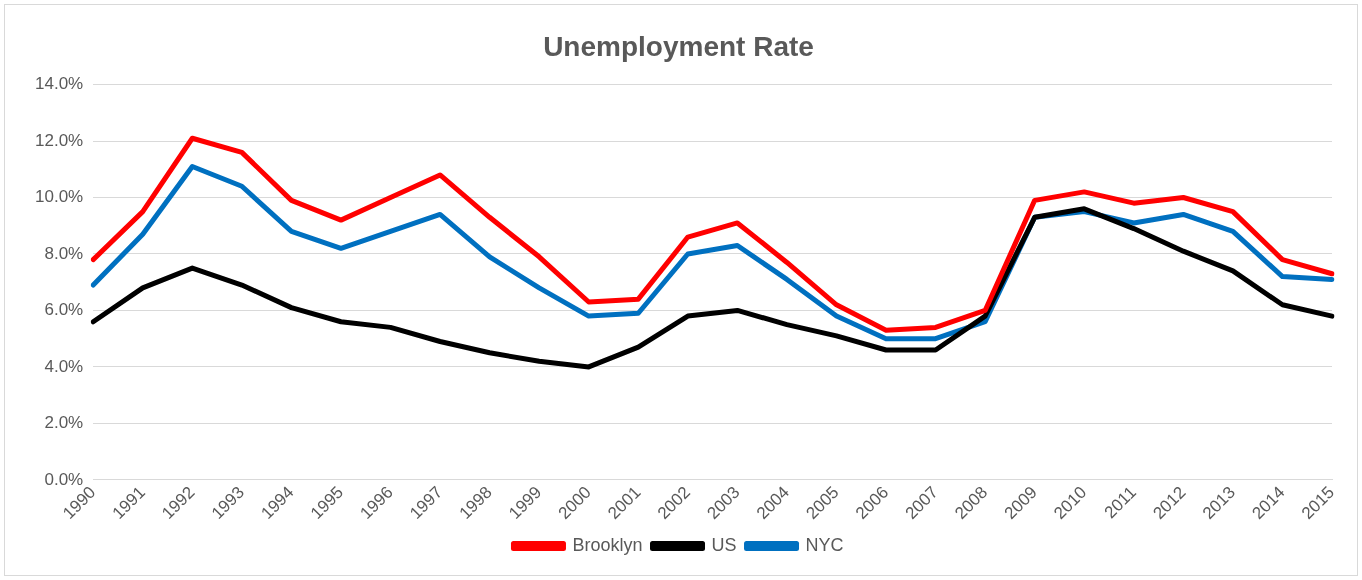 This screenshot has width=1362, height=580. I want to click on y-tick-label: 0.0%, so click(64, 479).